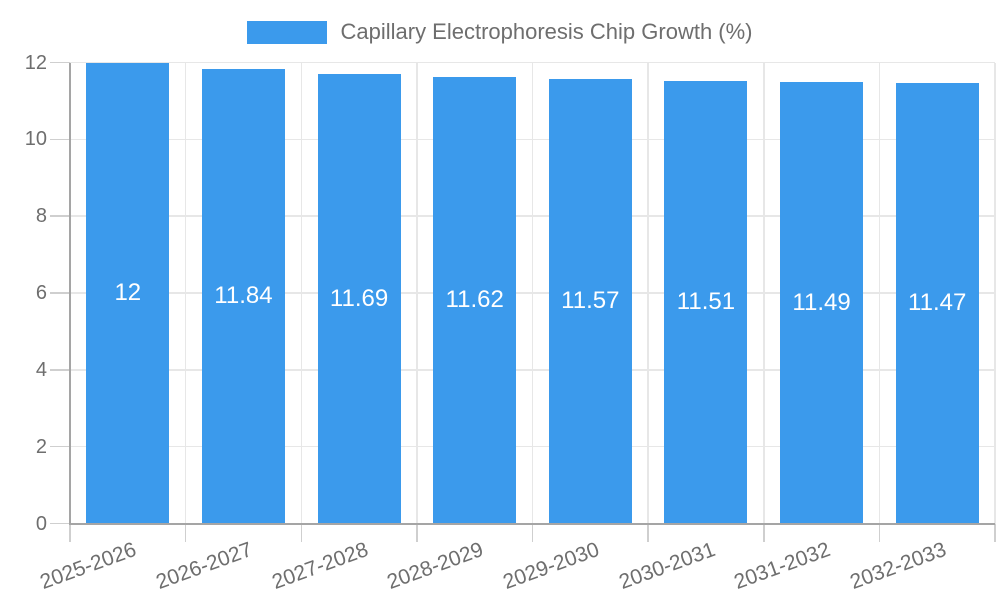 The height and width of the screenshot is (600, 1000). I want to click on y-tick-label: 0, so click(41, 523).